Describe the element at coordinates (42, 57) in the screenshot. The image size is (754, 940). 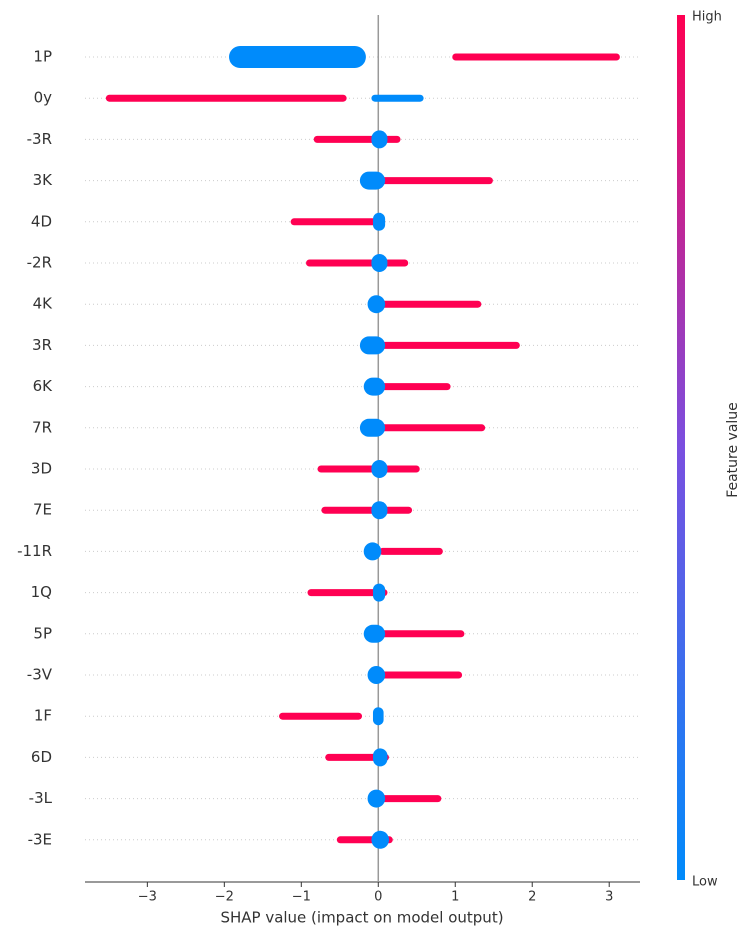
I see `y-tick-label: 1P` at that location.